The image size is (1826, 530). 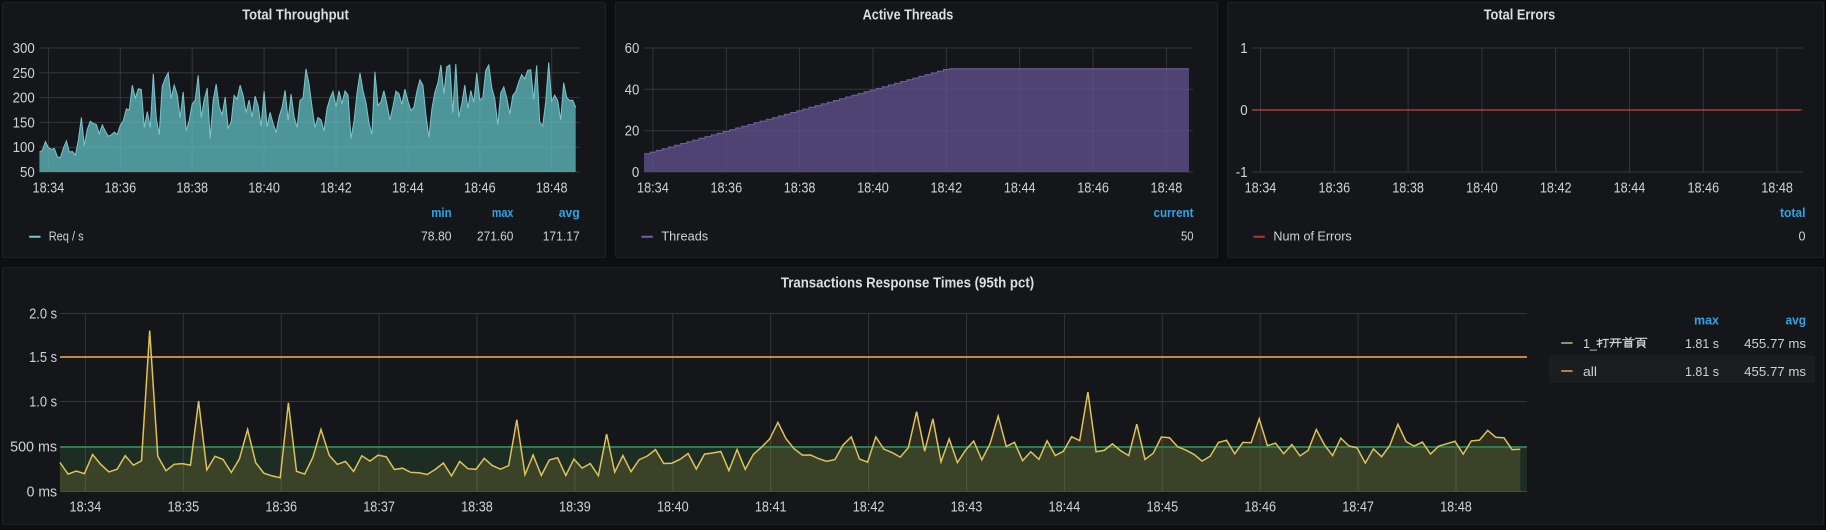 What do you see at coordinates (632, 49) in the screenshot?
I see `svg-text: 60` at bounding box center [632, 49].